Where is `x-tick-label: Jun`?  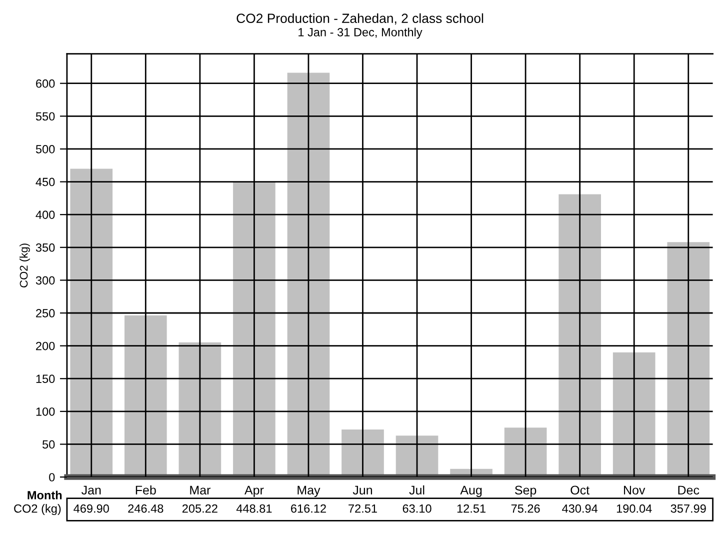
x-tick-label: Jun is located at coordinates (362, 490).